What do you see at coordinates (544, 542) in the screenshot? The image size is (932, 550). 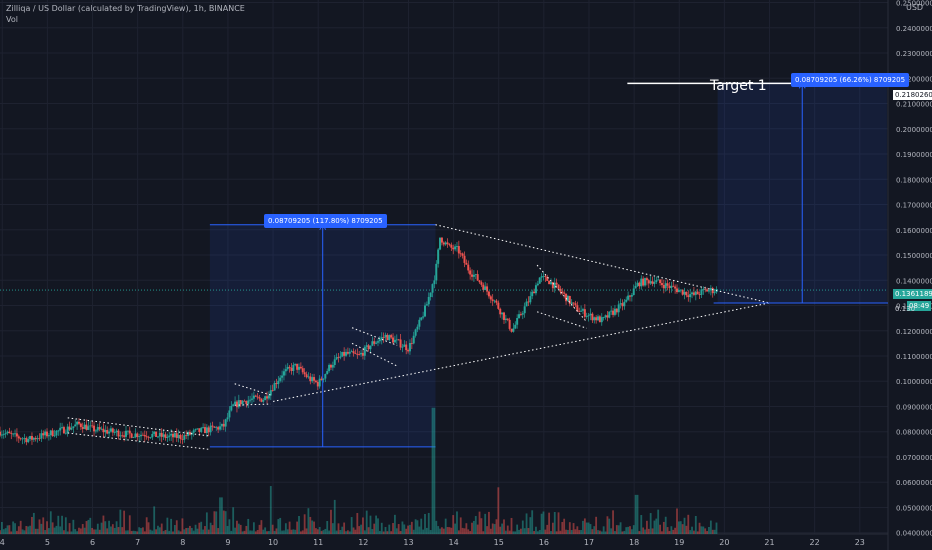 I see `x-tick-label: 16` at bounding box center [544, 542].